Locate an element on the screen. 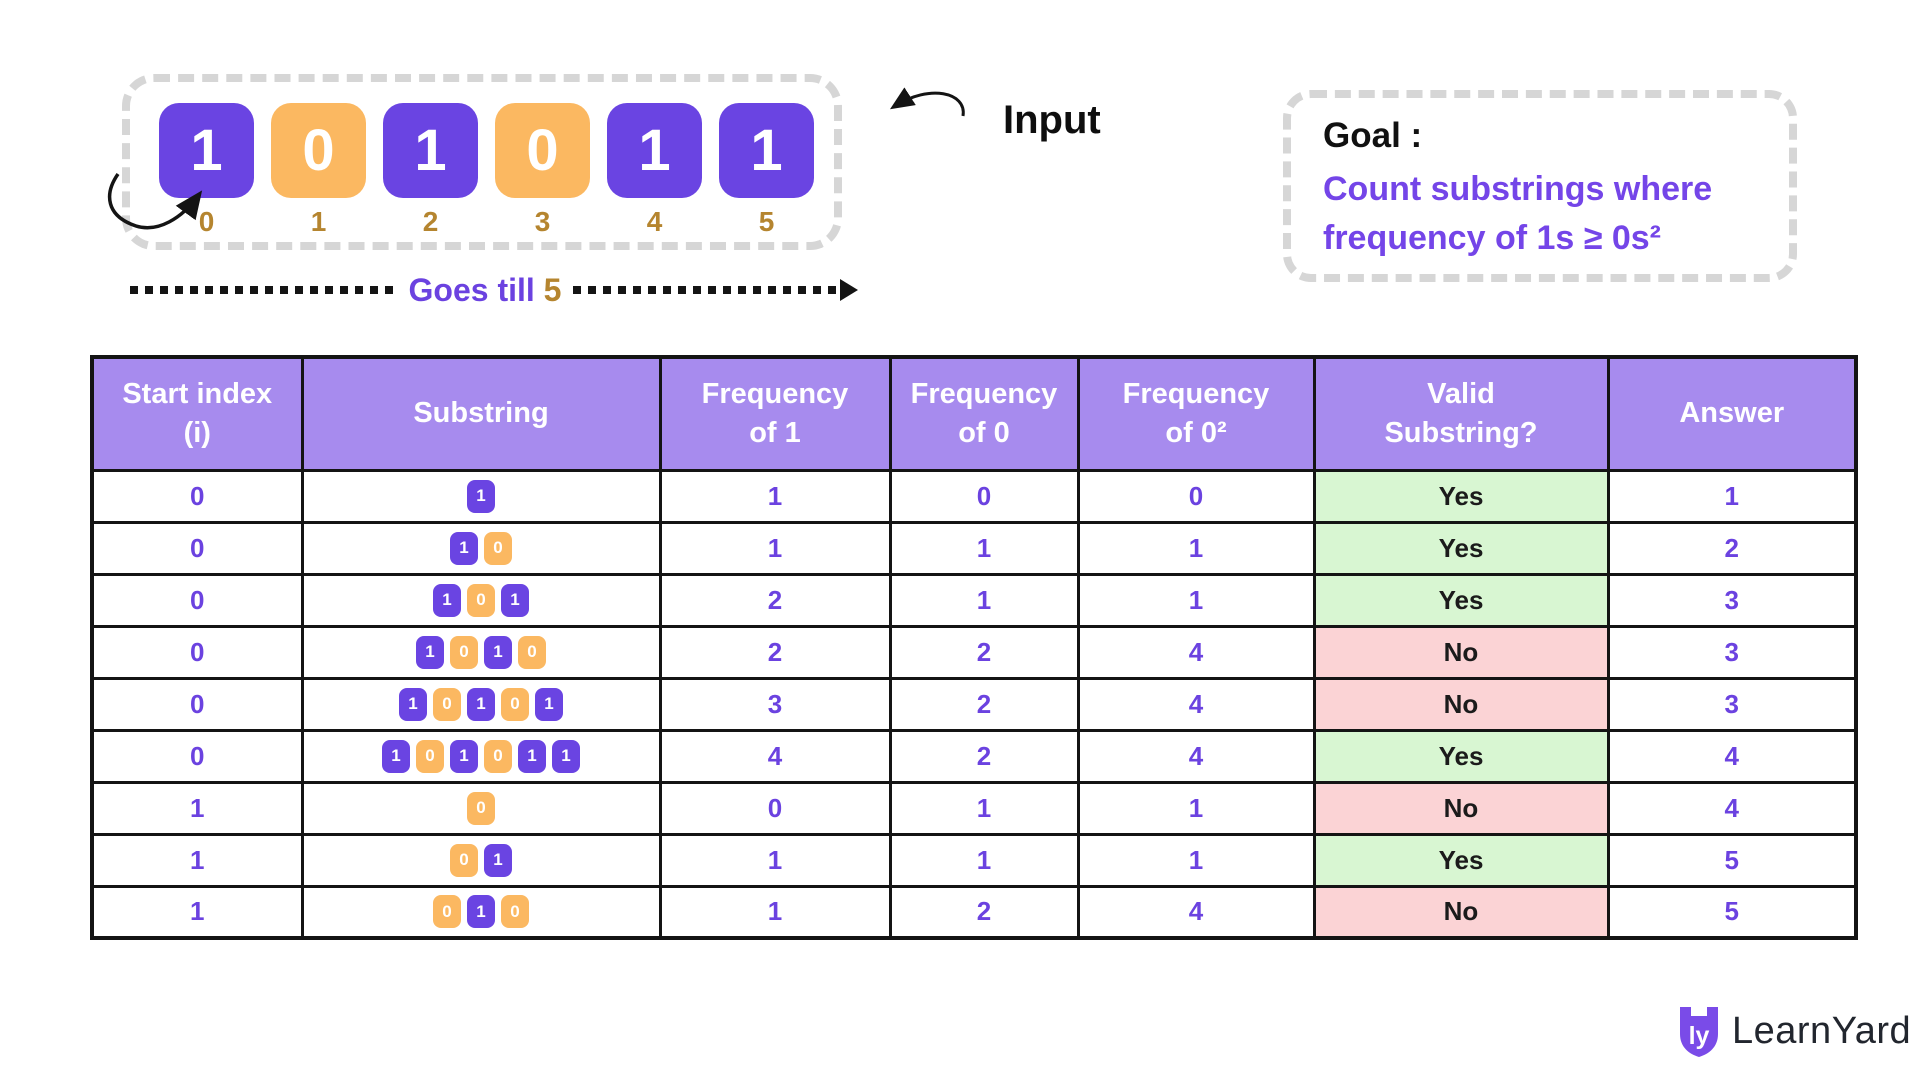 The height and width of the screenshot is (1080, 1920). cell-substring: 1 is located at coordinates (481, 496).